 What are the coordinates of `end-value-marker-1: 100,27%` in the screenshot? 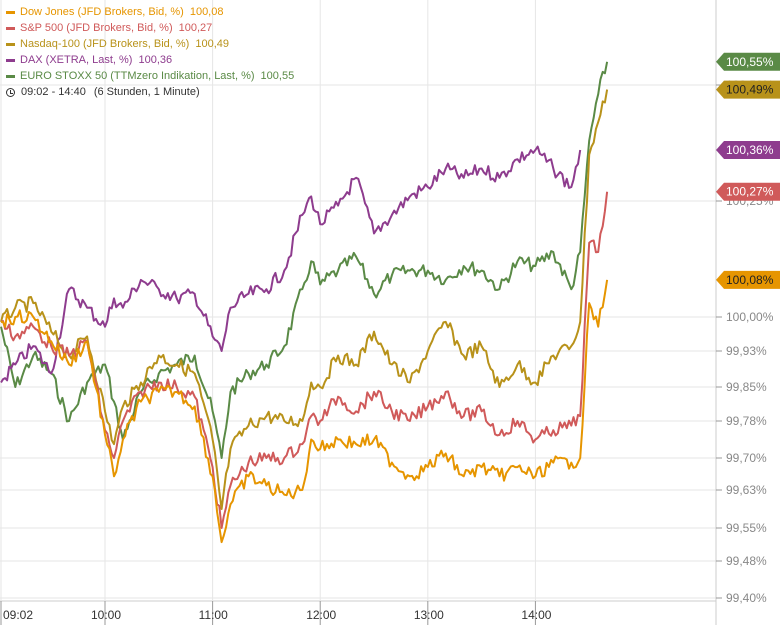 It's located at (748, 191).